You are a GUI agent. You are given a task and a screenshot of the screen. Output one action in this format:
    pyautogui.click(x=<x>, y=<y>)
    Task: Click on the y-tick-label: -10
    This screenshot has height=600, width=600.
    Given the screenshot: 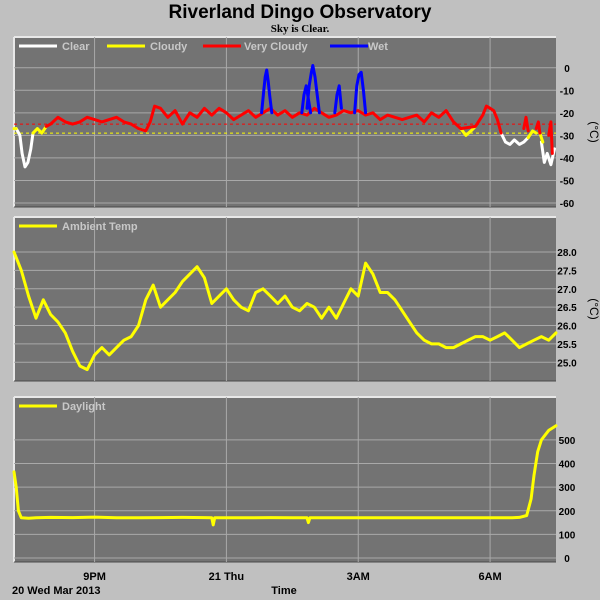 What is the action you would take?
    pyautogui.click(x=567, y=91)
    